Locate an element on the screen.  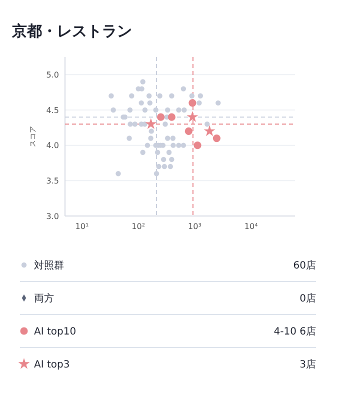
y-tick-label: 4.0 is located at coordinates (52, 145).